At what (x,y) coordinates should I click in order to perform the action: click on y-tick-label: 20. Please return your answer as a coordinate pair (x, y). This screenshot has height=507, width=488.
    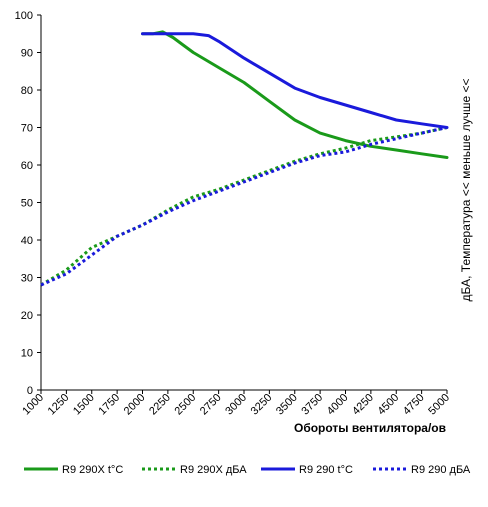
    Looking at the image, I should click on (27, 316).